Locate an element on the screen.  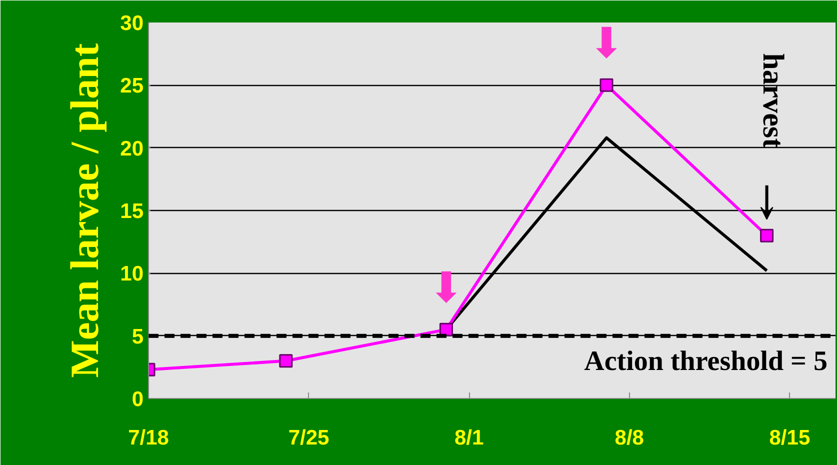
annotation: harvest is located at coordinates (773, 100).